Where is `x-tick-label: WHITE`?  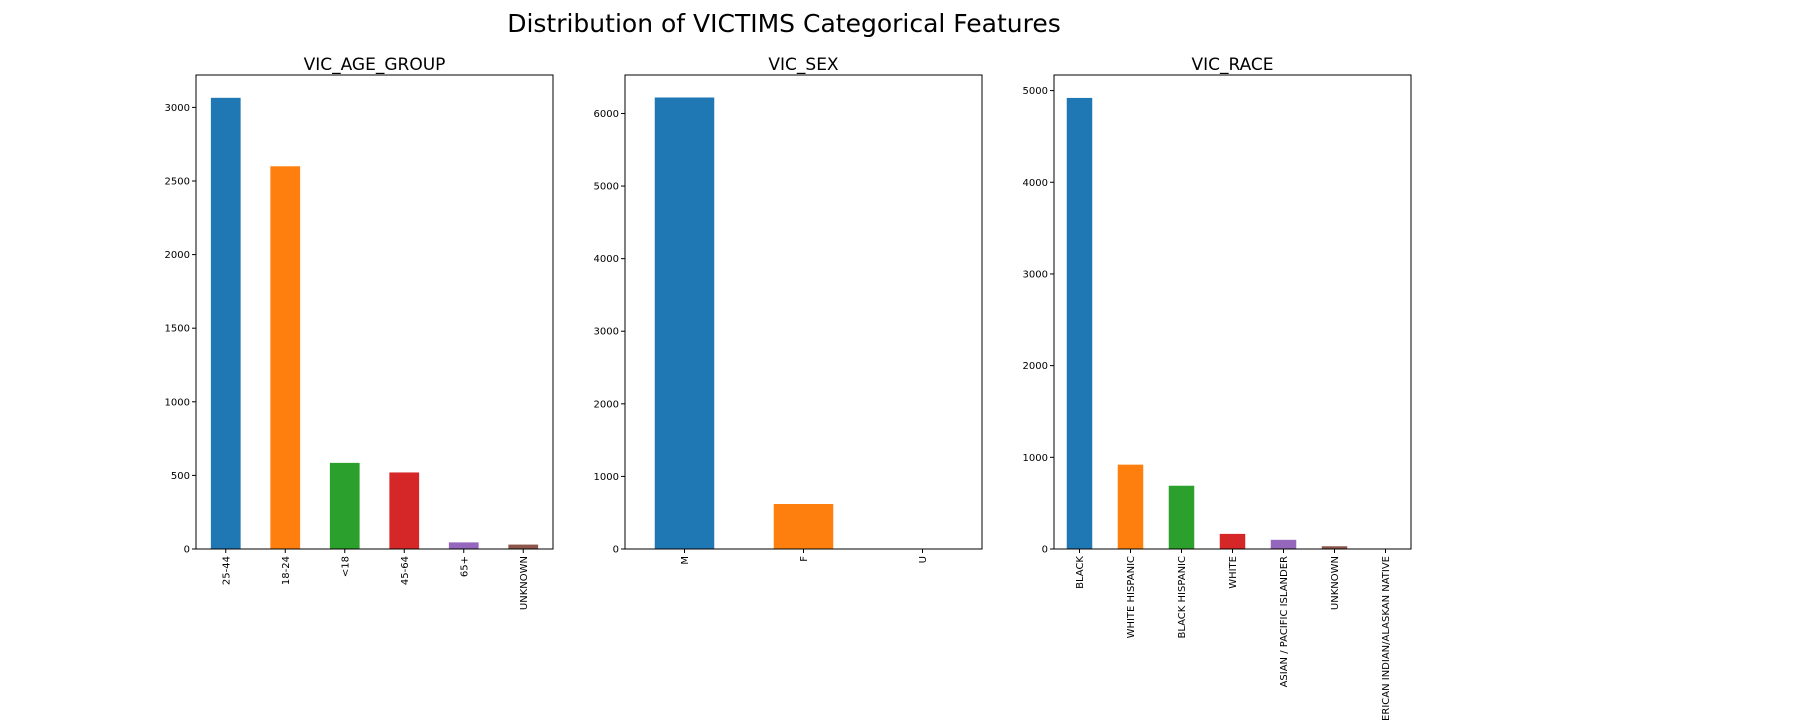 x-tick-label: WHITE is located at coordinates (1233, 572).